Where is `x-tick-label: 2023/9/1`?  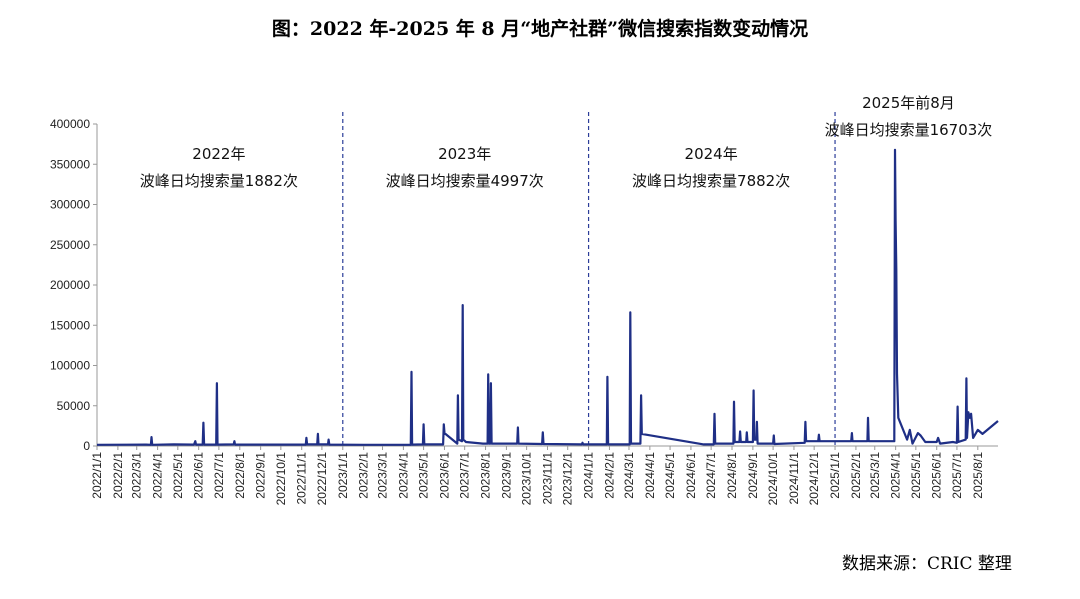
x-tick-label: 2023/9/1 is located at coordinates (506, 475).